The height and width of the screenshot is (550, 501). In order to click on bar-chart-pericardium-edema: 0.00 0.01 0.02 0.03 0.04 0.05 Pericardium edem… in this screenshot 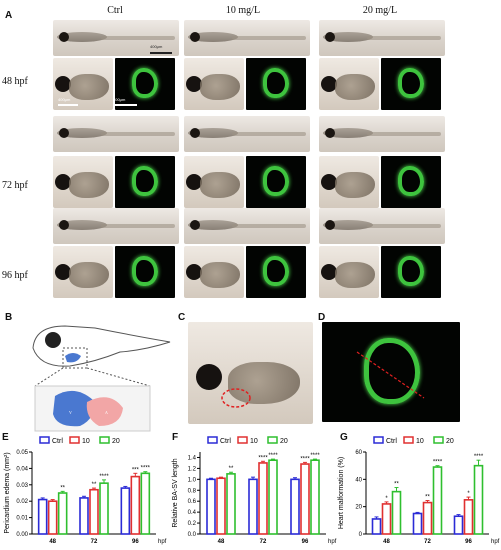, I will do `click(85, 490)`.